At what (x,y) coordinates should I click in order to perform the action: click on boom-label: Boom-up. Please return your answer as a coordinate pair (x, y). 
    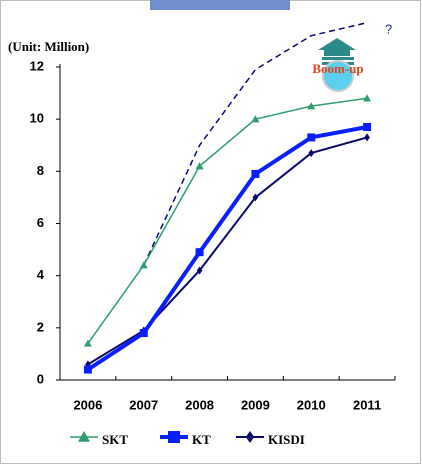
    Looking at the image, I should click on (337, 68).